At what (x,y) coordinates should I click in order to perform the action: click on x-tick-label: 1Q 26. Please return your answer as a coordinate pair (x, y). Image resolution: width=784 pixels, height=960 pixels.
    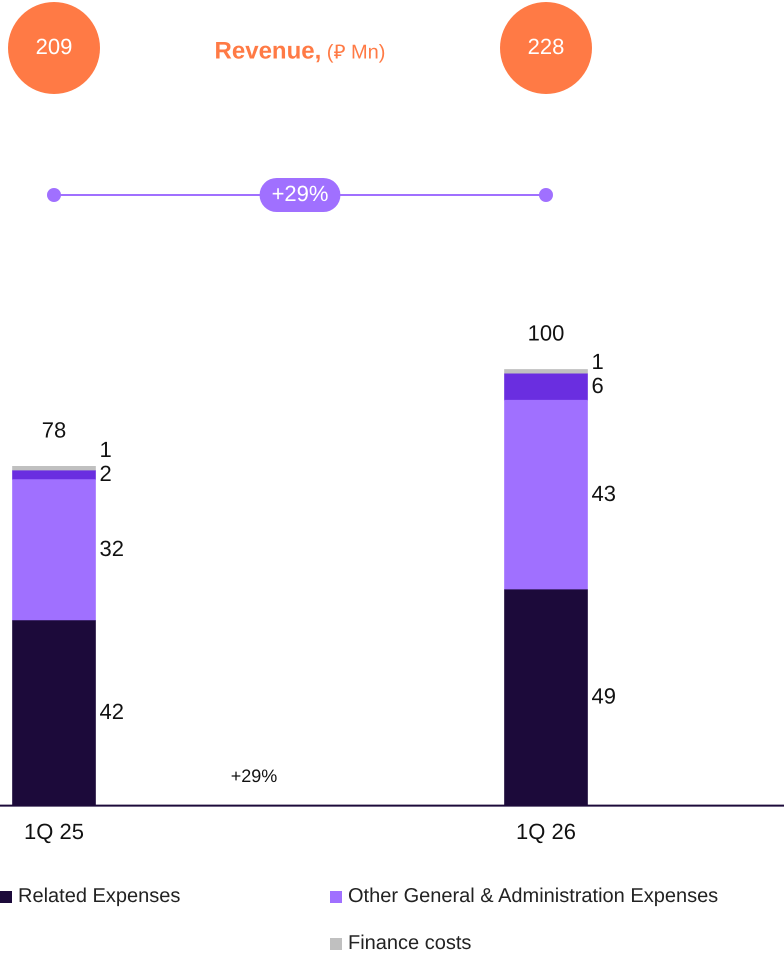
    Looking at the image, I should click on (546, 831).